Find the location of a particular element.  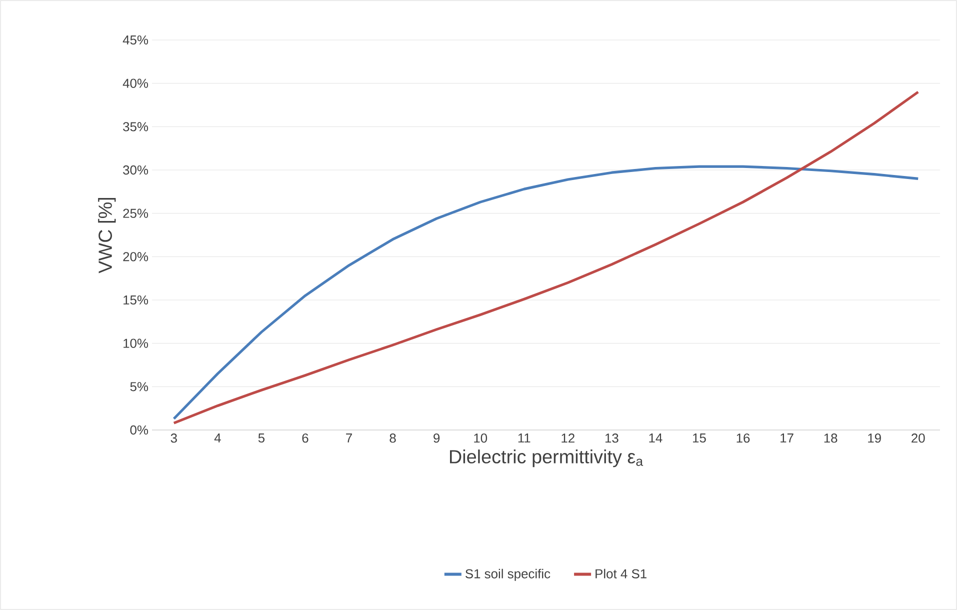

x-tick-label: 5 is located at coordinates (261, 438).